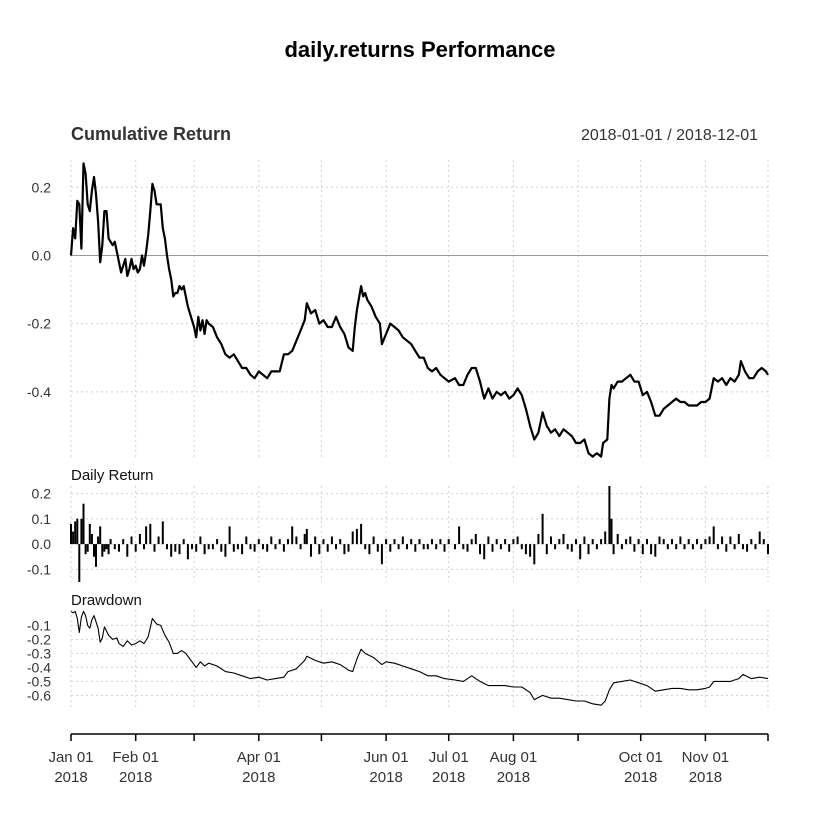  Describe the element at coordinates (641, 757) in the screenshot. I see `x-tick-label: Oct 01` at that location.